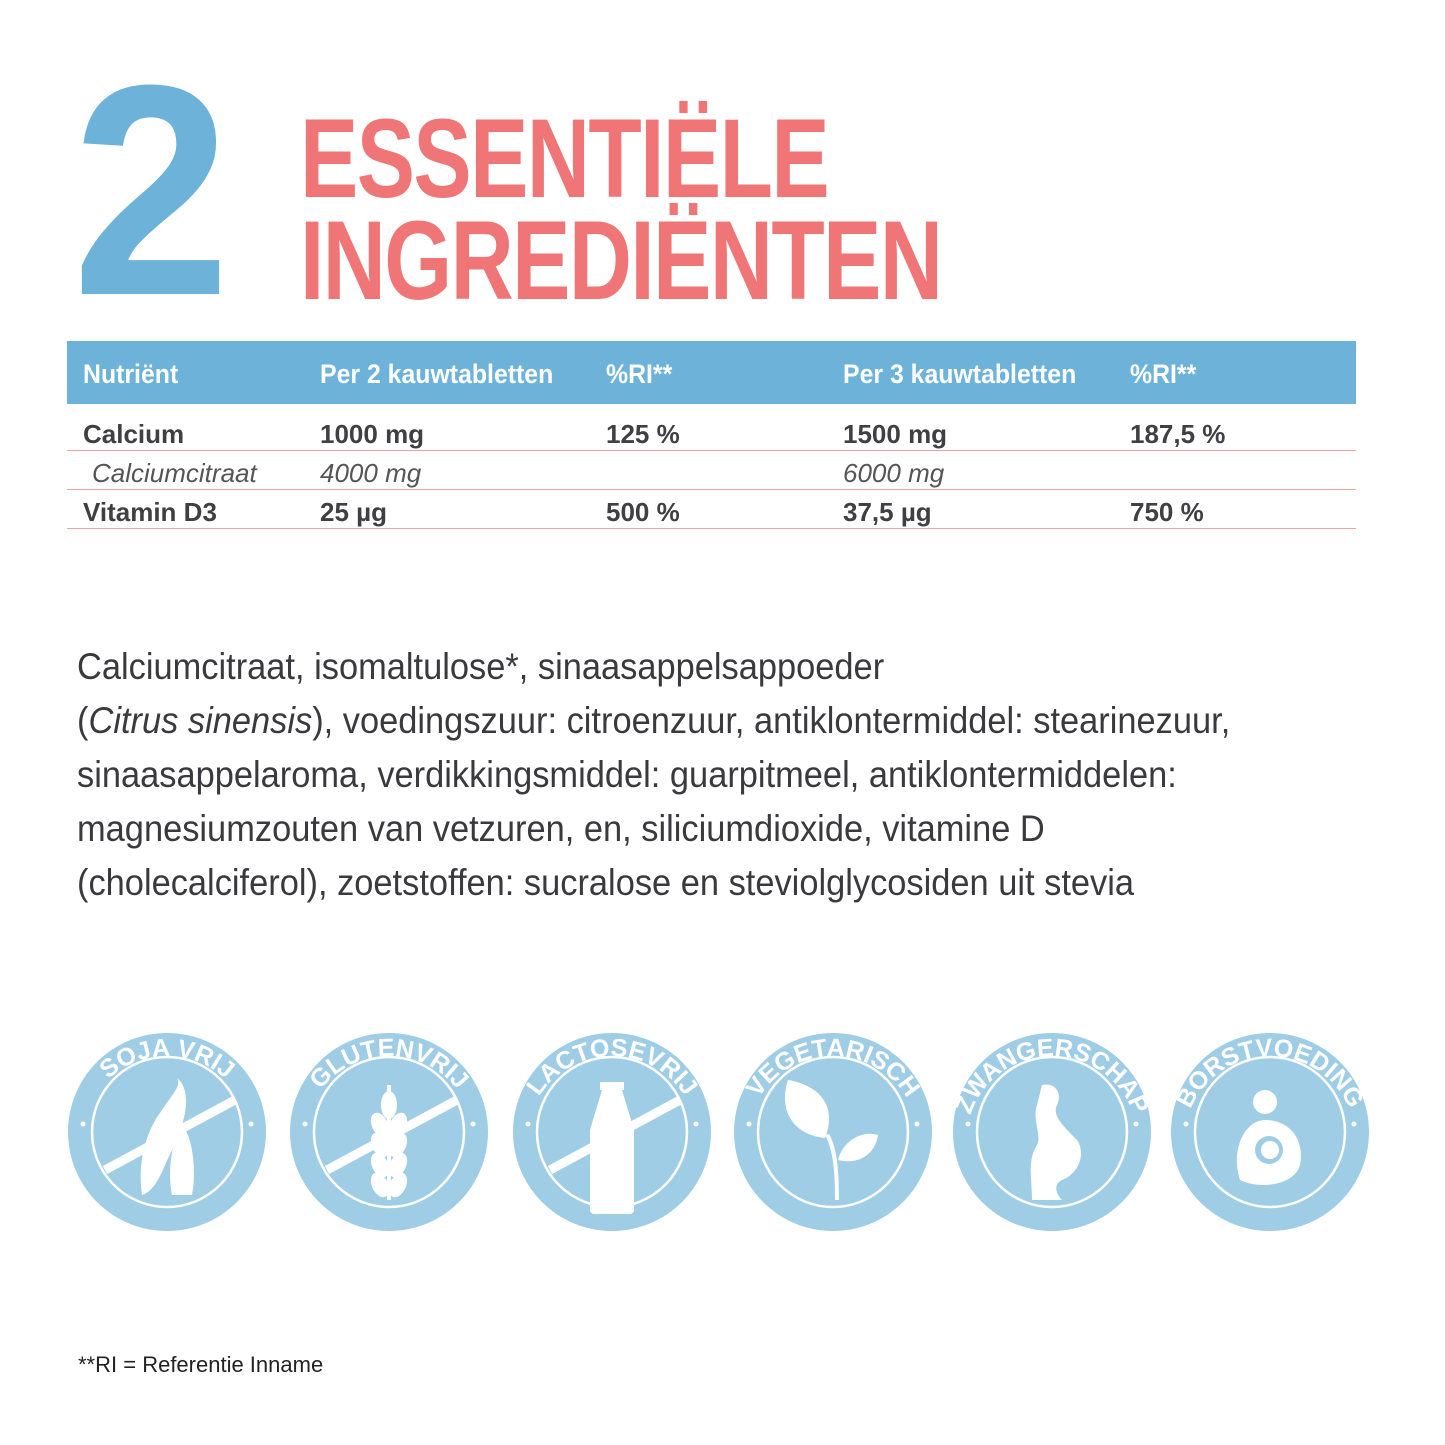 The image size is (1445, 1445). What do you see at coordinates (134, 434) in the screenshot?
I see `cell: Calcium` at bounding box center [134, 434].